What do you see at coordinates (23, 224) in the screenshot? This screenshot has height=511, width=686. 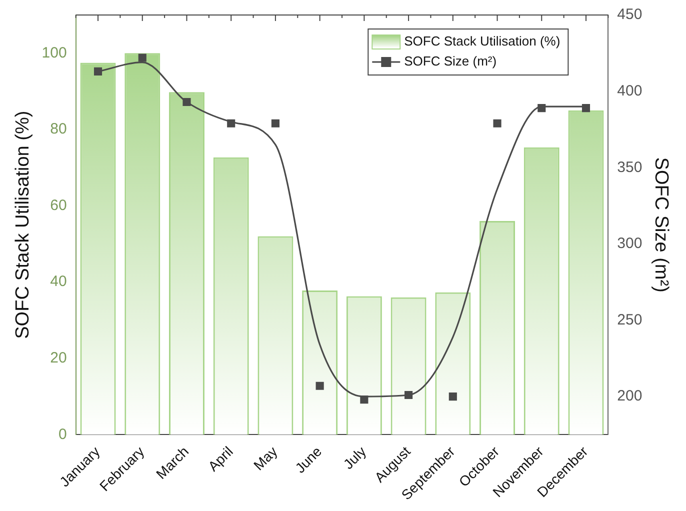 I see `y-axis-title: SOFC Stack Utilisation (%)` at bounding box center [23, 224].